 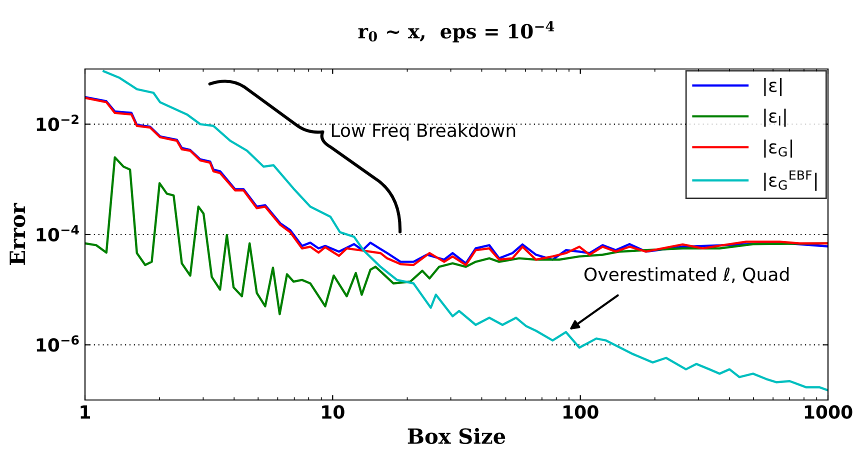 What do you see at coordinates (778, 149) in the screenshot?
I see `legend-label: |ε$_{G}$|` at bounding box center [778, 149].